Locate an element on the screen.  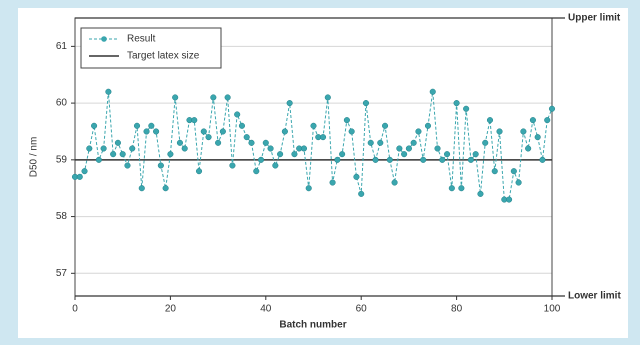
x-tick-label: 0 is located at coordinates (75, 309).